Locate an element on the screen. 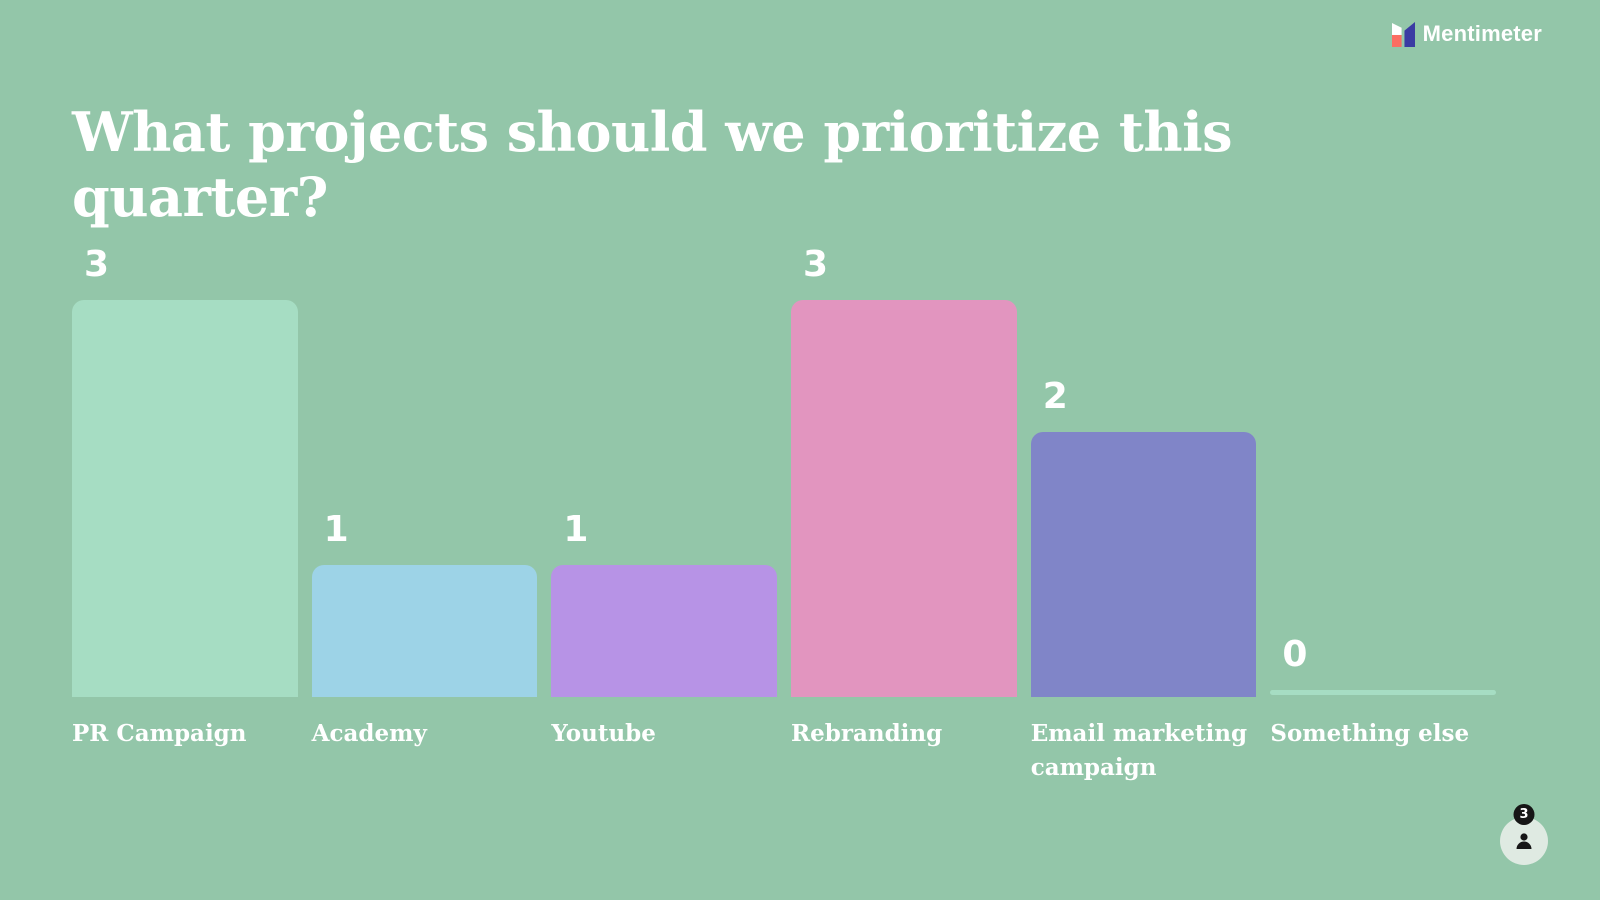 The image size is (1600, 900). mentimeter-logo: Mentimeter is located at coordinates (1466, 34).